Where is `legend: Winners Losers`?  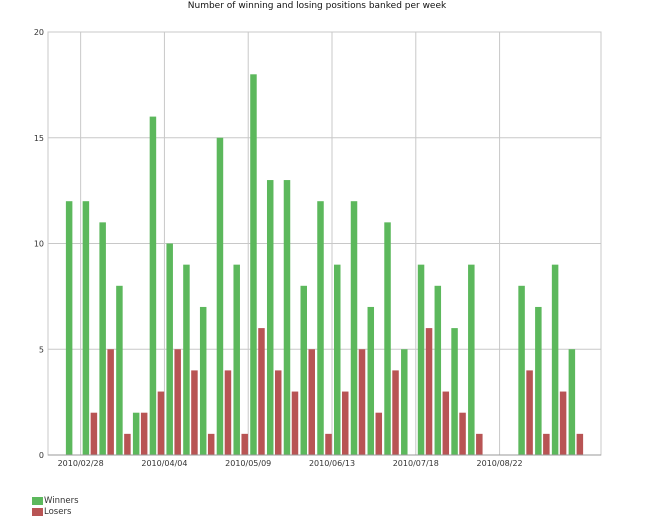
legend: Winners Losers is located at coordinates (55, 506).